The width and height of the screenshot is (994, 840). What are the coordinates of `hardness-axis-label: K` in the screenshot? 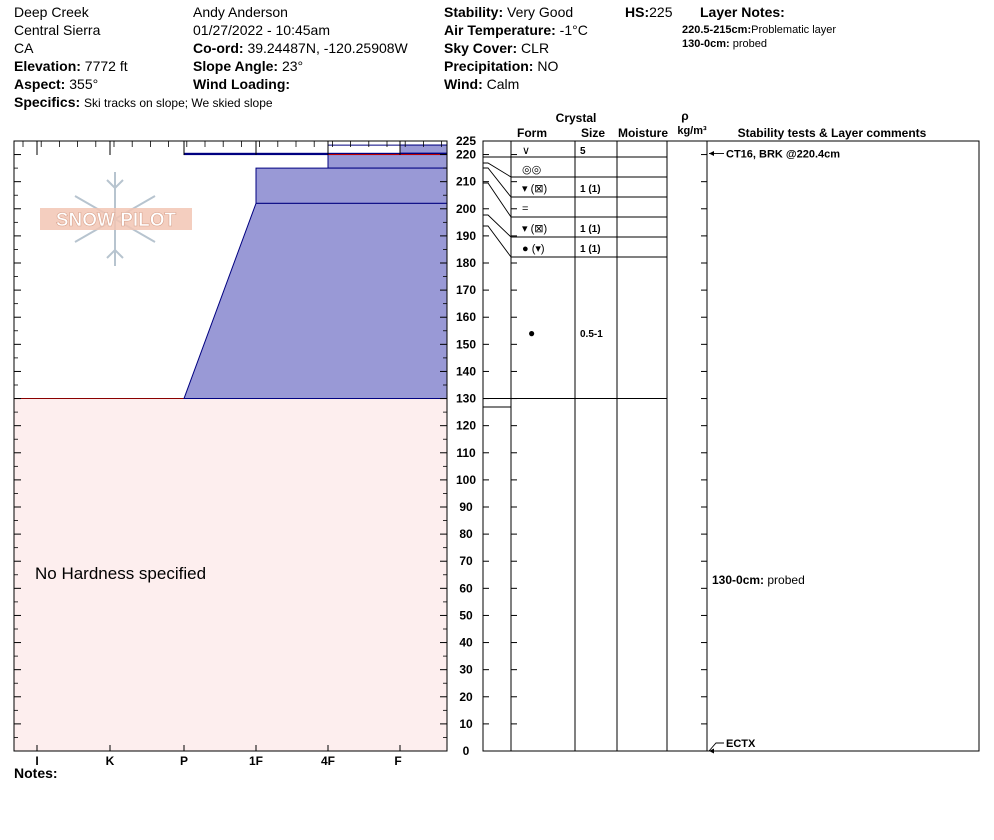 It's located at (110, 761).